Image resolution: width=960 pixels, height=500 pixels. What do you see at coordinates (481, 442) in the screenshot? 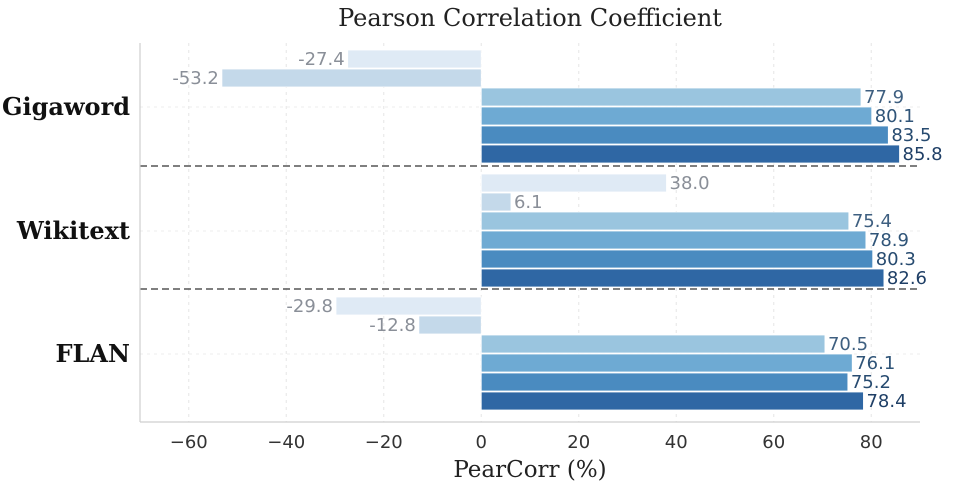
I see `x-tick-label-3: 0` at bounding box center [481, 442].